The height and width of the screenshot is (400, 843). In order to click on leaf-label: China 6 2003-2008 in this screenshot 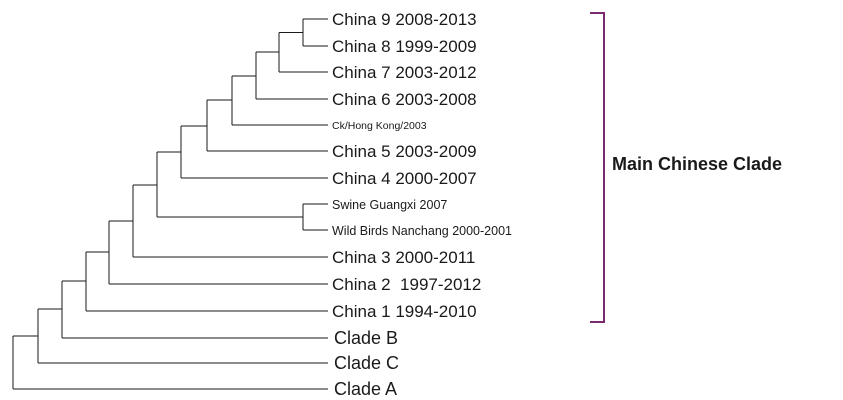, I will do `click(404, 99)`.